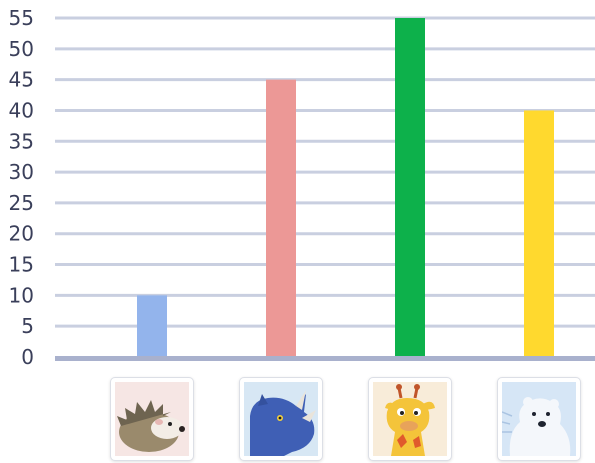 Image resolution: width=595 pixels, height=463 pixels. Describe the element at coordinates (27, 357) in the screenshot. I see `y-tick-label: 0` at that location.